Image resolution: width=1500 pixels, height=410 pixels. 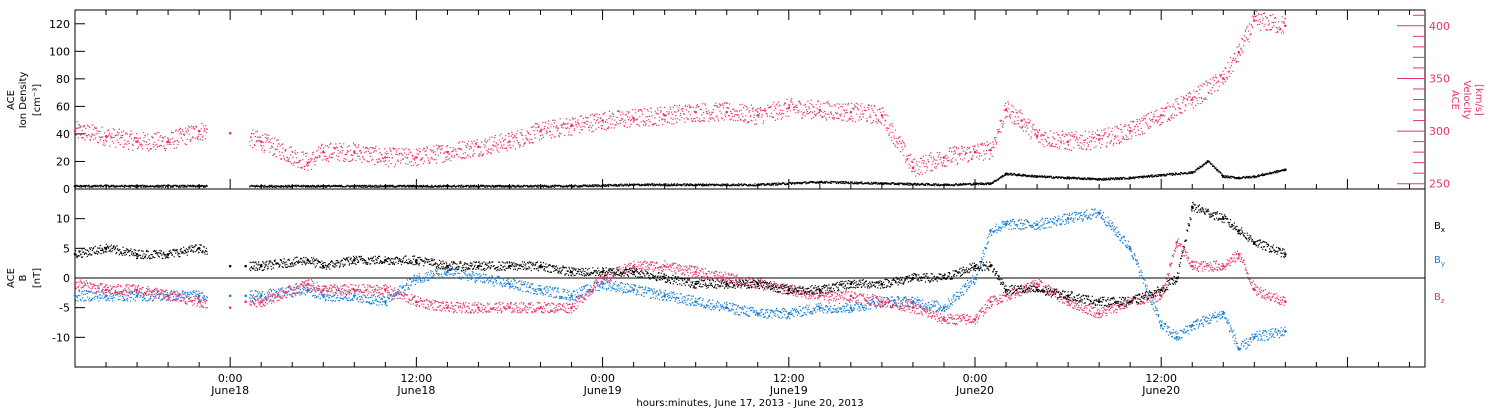 What do you see at coordinates (602, 390) in the screenshot?
I see `x-tick-date-2: June19` at bounding box center [602, 390].